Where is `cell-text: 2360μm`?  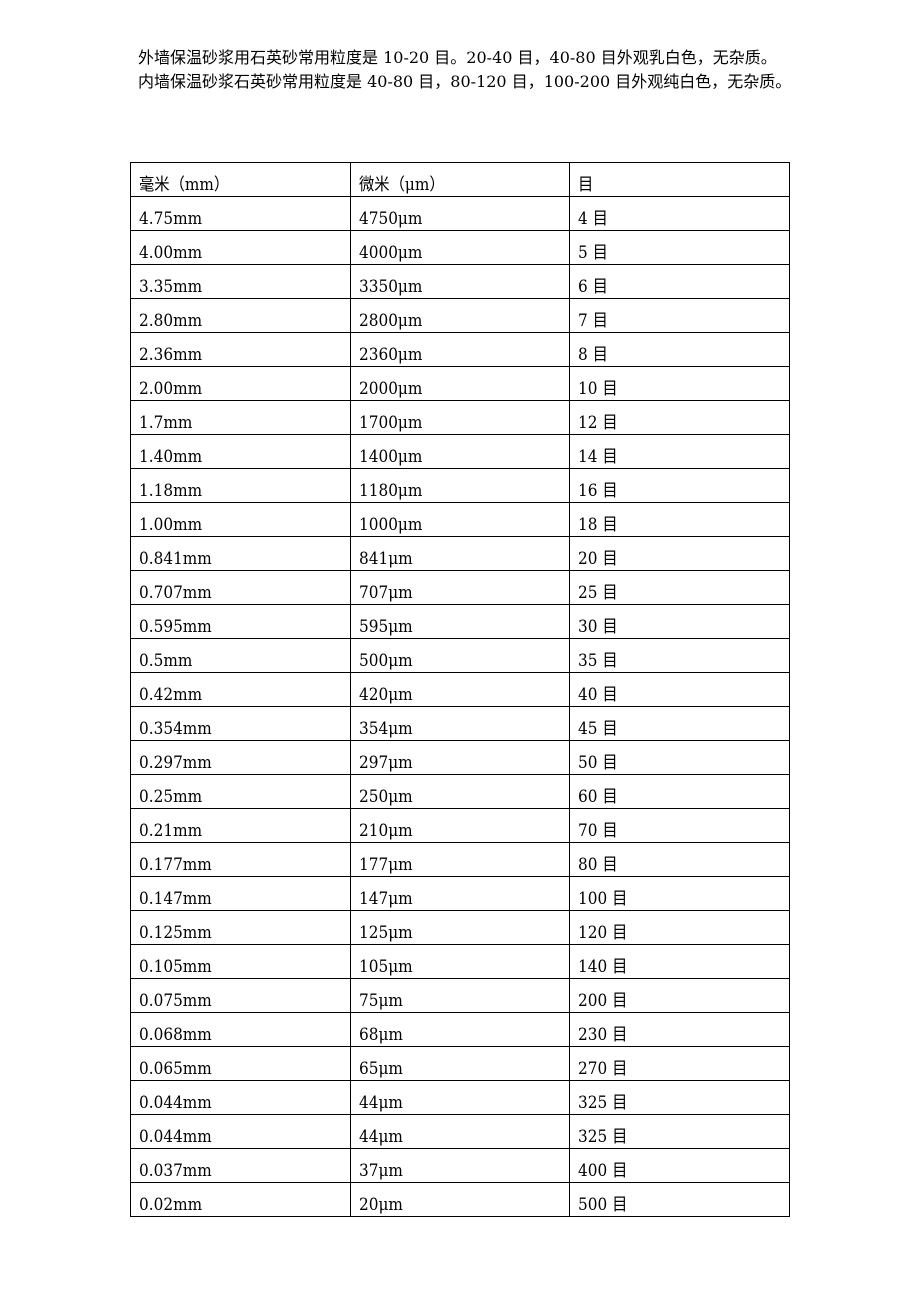 cell-text: 2360μm is located at coordinates (390, 355).